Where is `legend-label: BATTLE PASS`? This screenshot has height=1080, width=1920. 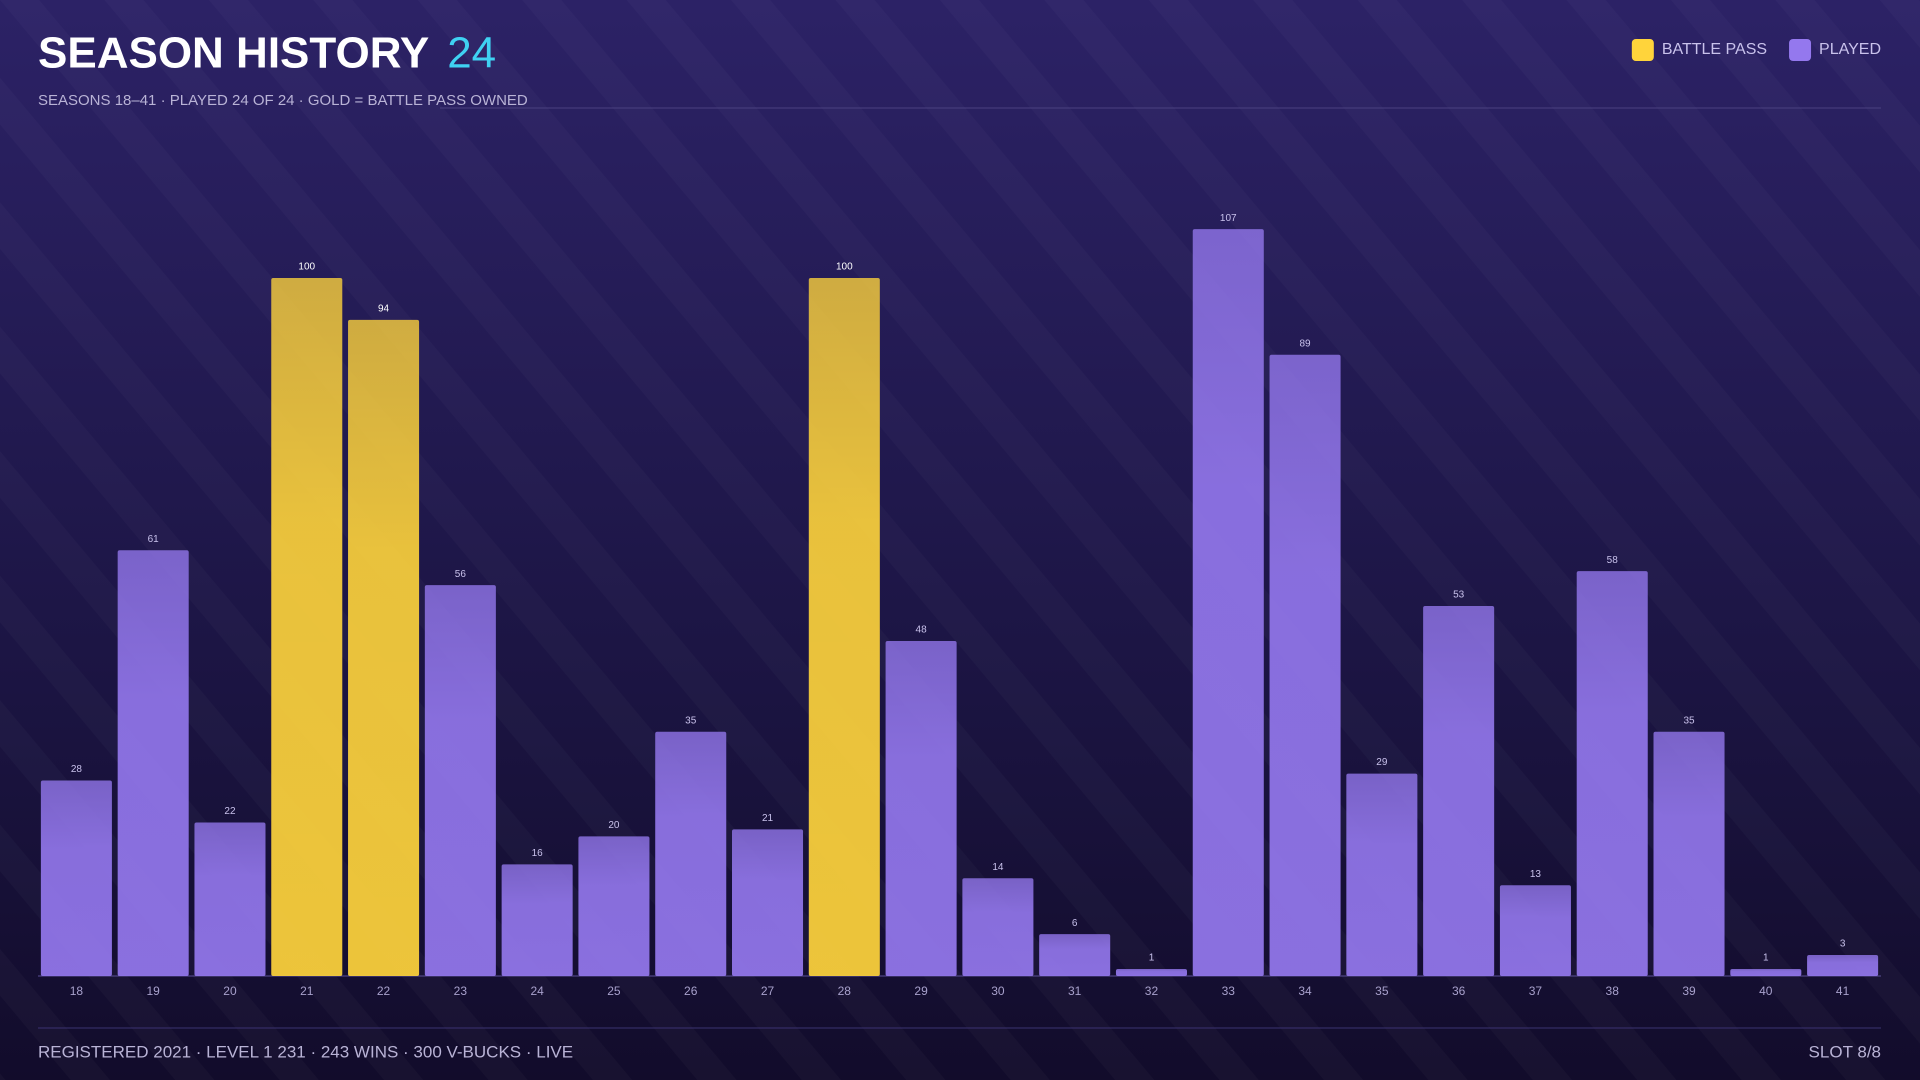
legend-label: BATTLE PASS is located at coordinates (1714, 49).